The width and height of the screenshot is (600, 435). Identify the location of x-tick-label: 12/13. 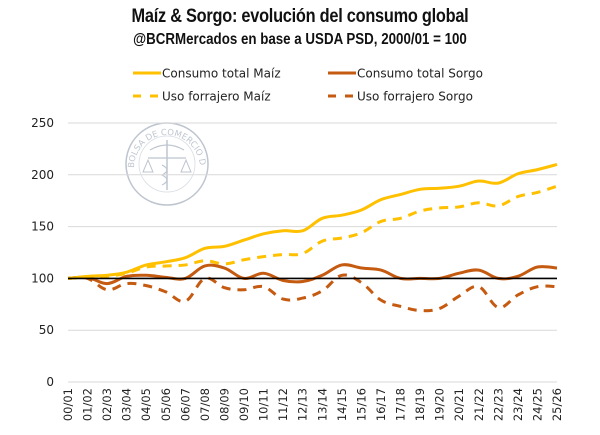
(303, 404).